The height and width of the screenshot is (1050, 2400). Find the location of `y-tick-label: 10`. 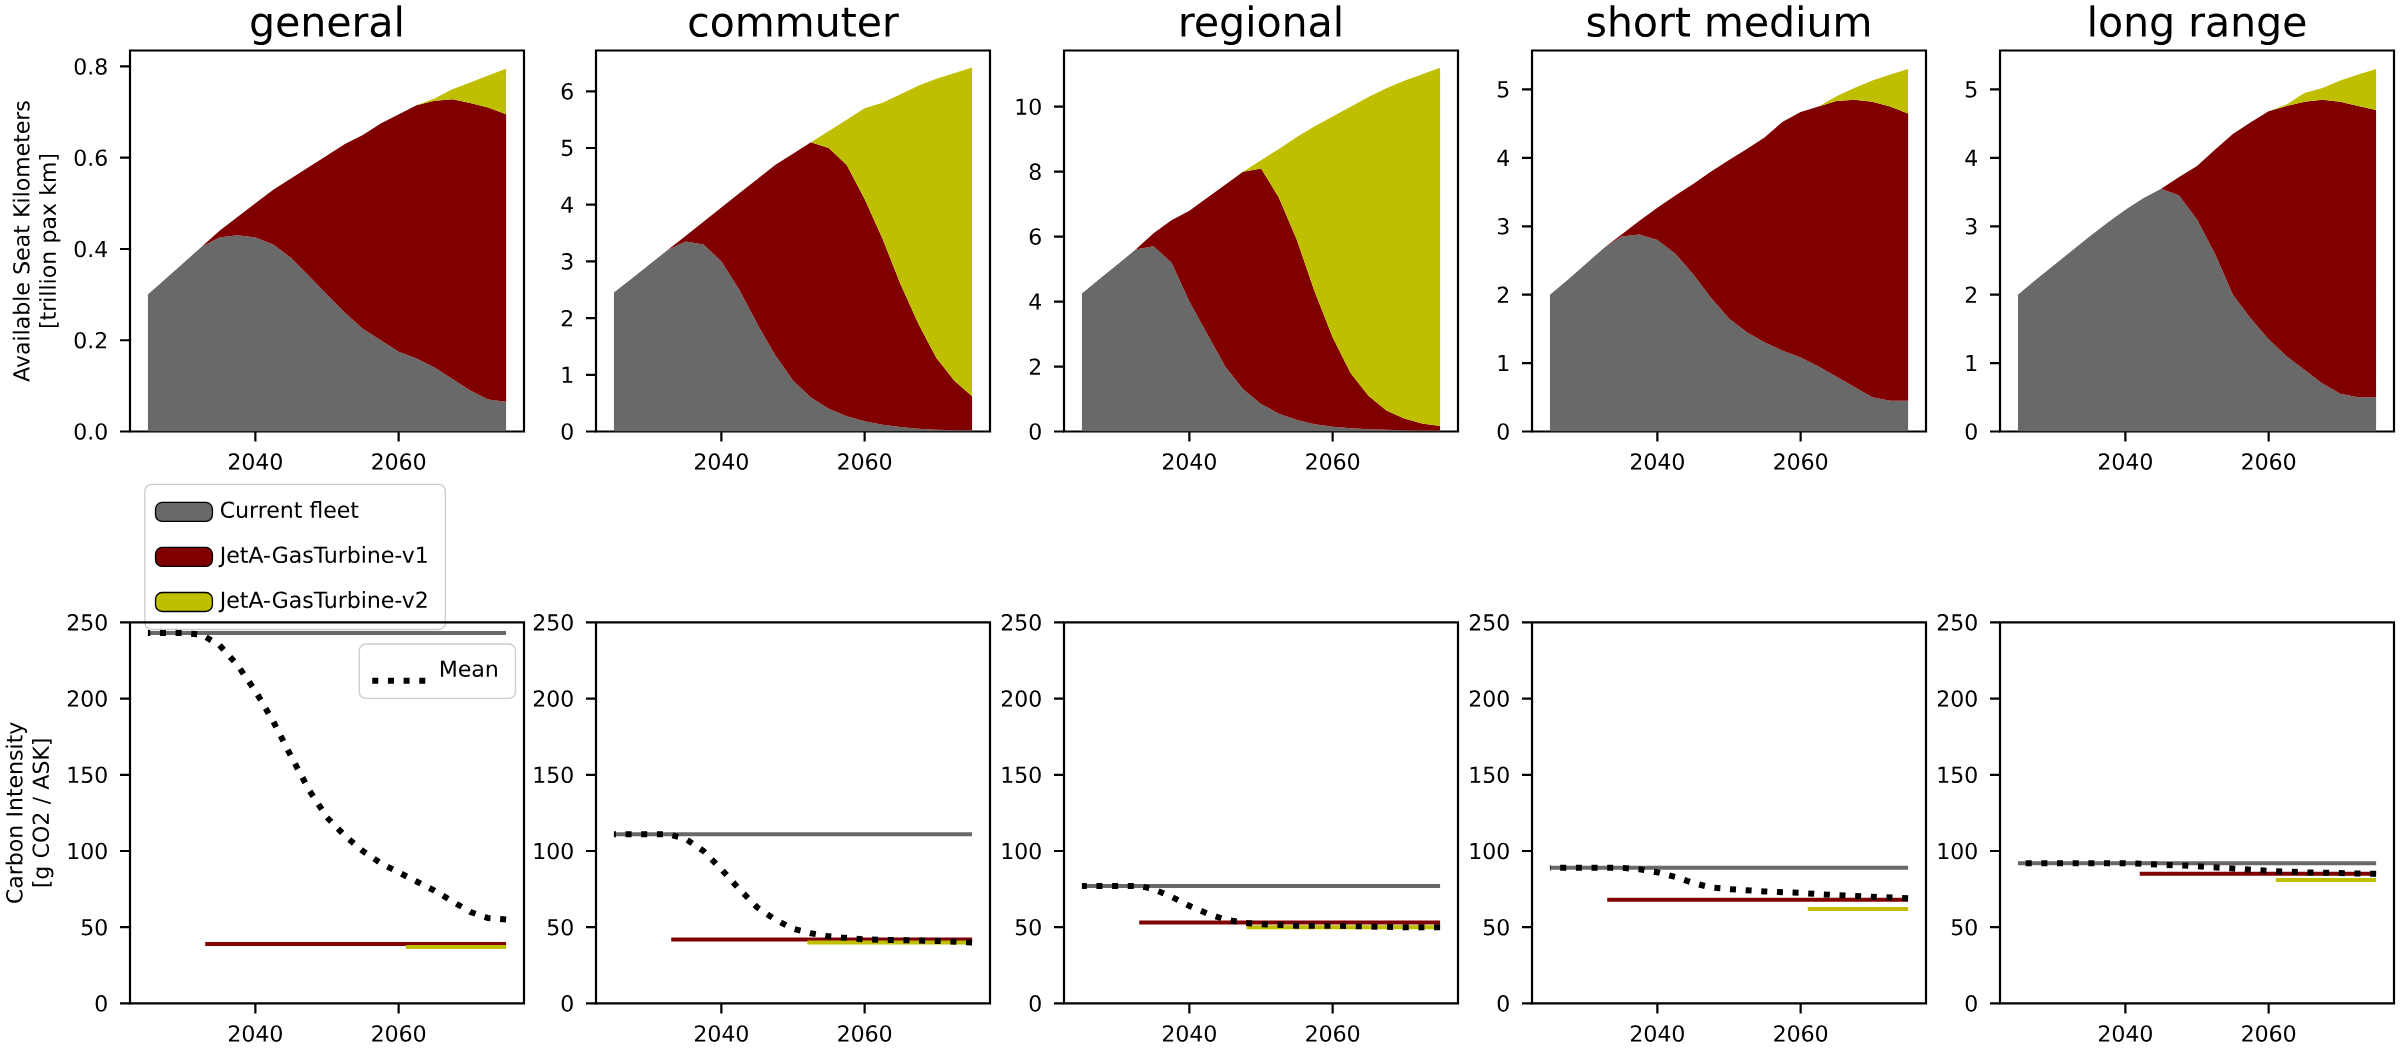

y-tick-label: 10 is located at coordinates (1028, 107).